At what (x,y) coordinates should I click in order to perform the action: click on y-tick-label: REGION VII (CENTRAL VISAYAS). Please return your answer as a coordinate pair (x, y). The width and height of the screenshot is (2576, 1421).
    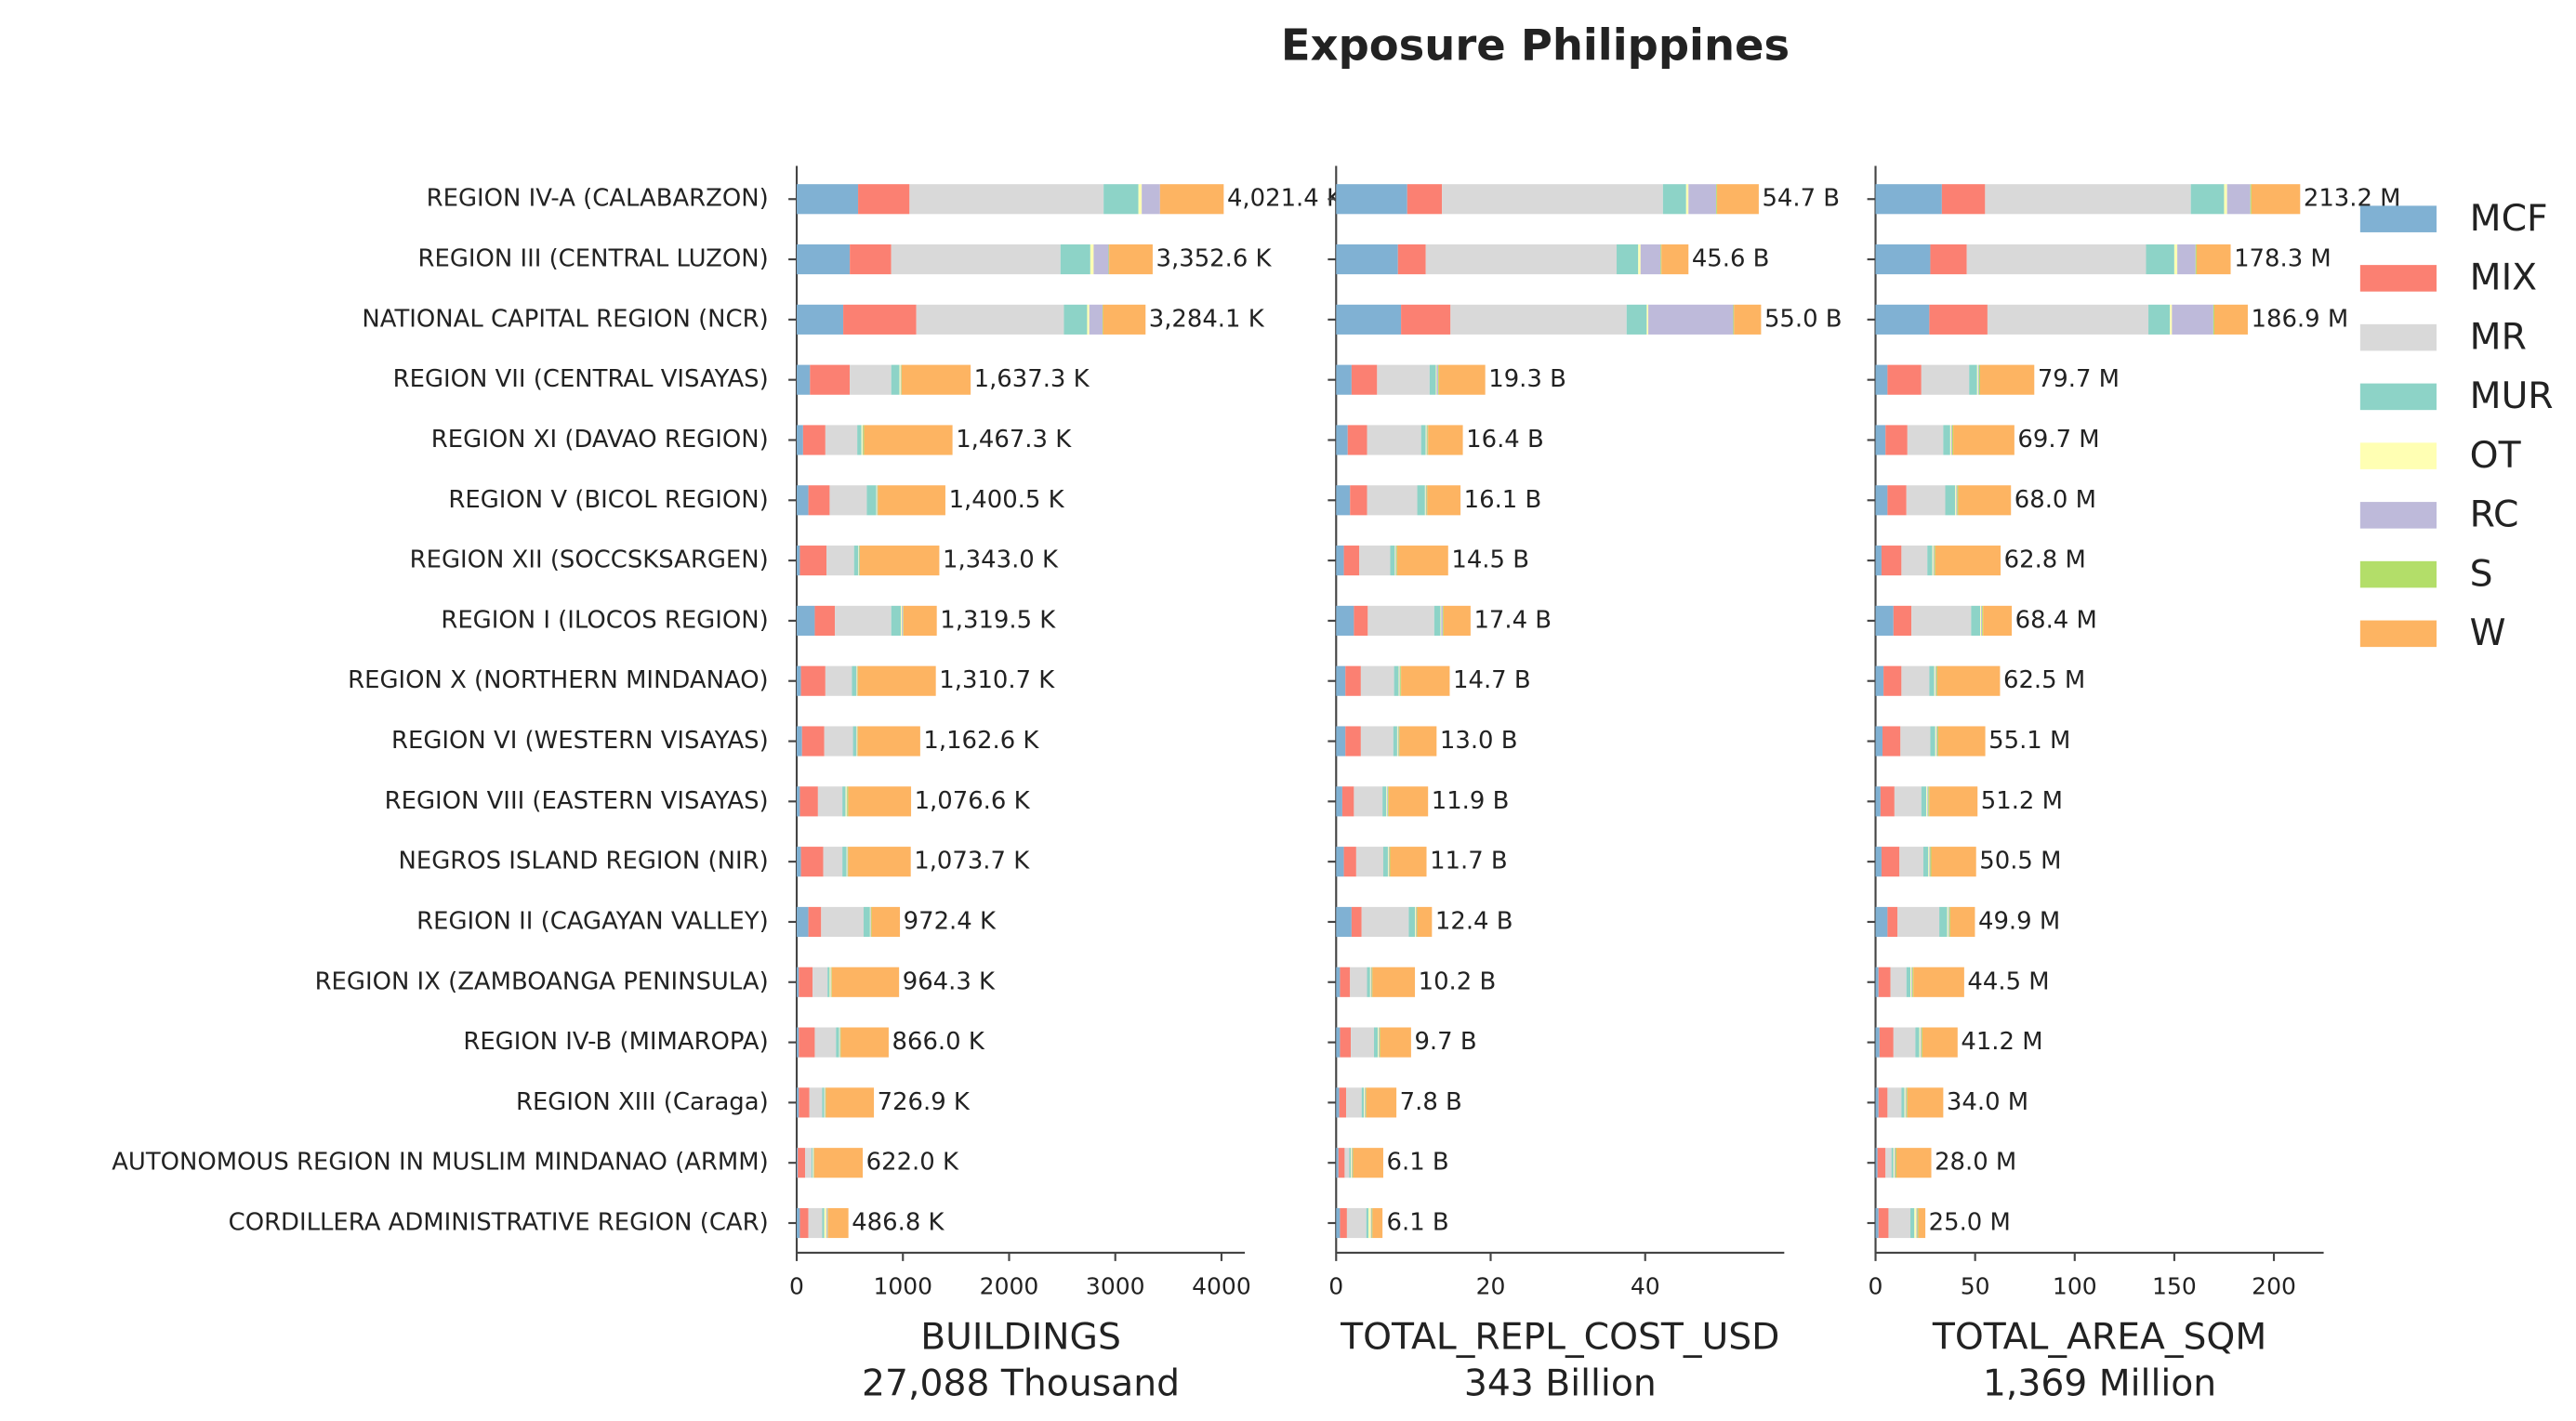
    Looking at the image, I should click on (581, 379).